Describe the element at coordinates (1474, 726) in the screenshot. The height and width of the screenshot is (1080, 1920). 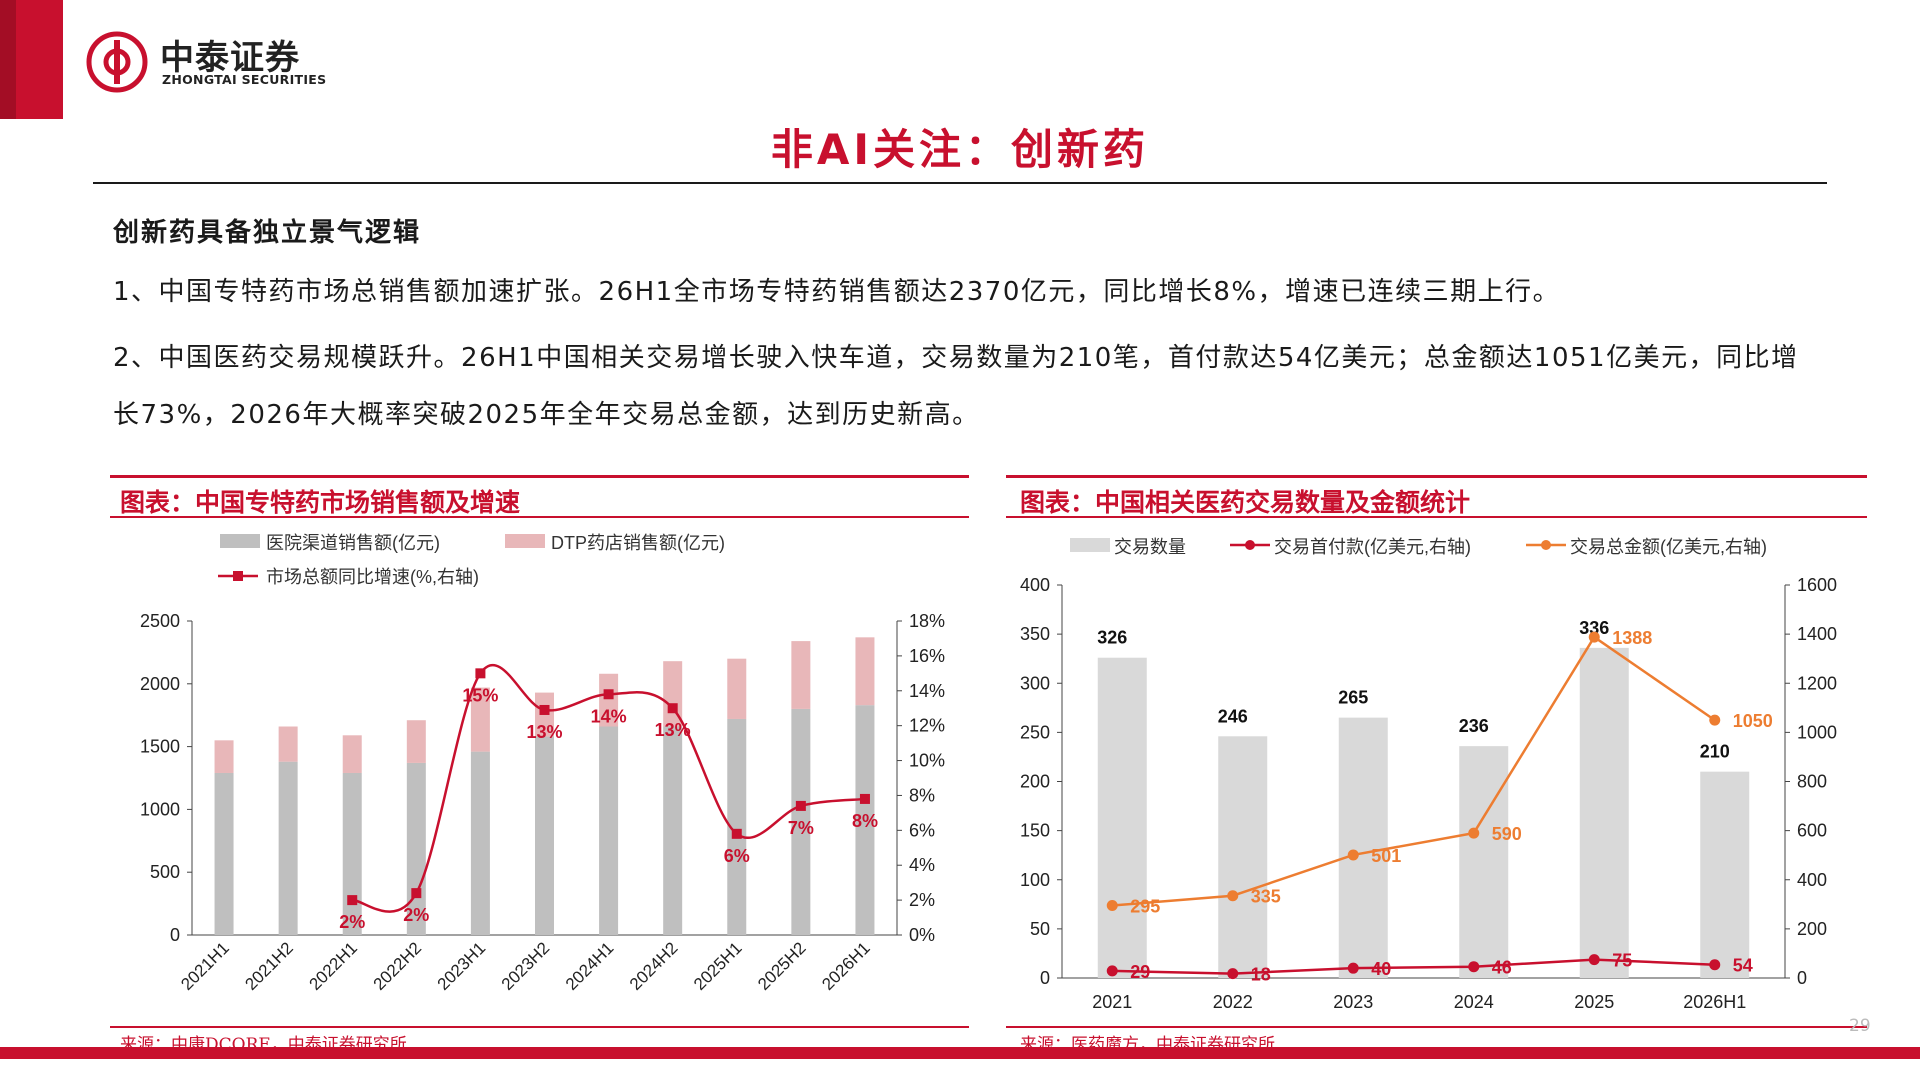
I see `bar-value-label: 236` at that location.